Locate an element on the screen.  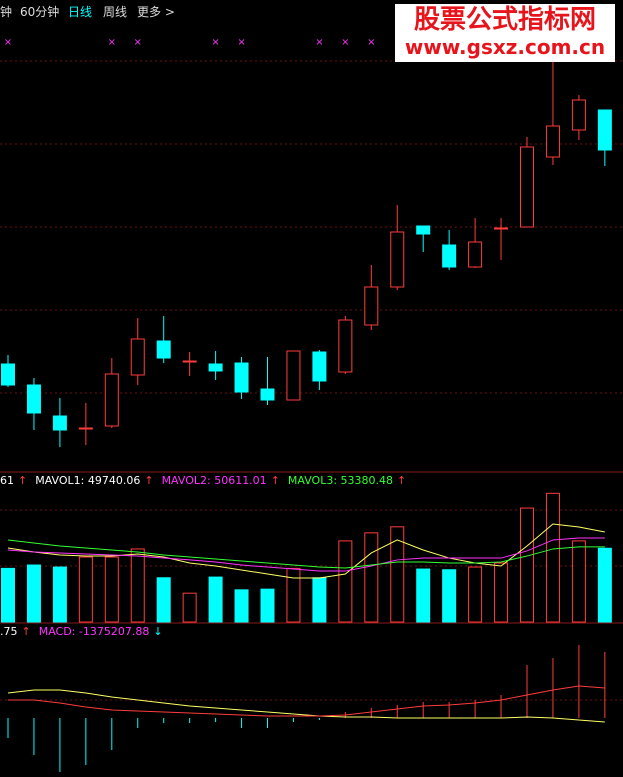
legend-label: .75 is located at coordinates (9, 631).